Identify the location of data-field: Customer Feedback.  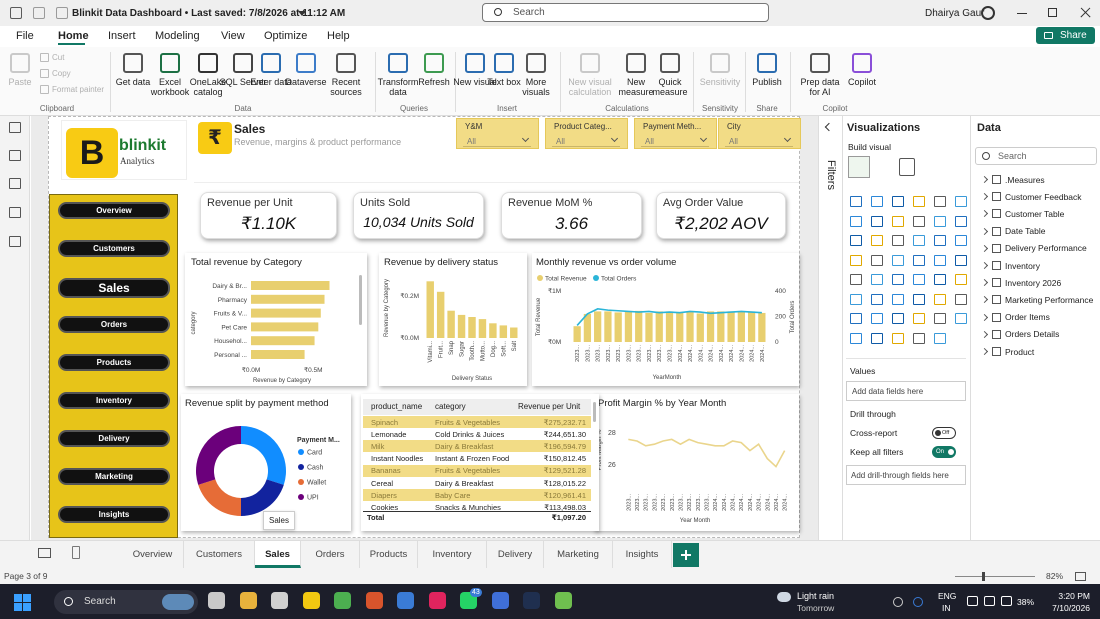
(1043, 196).